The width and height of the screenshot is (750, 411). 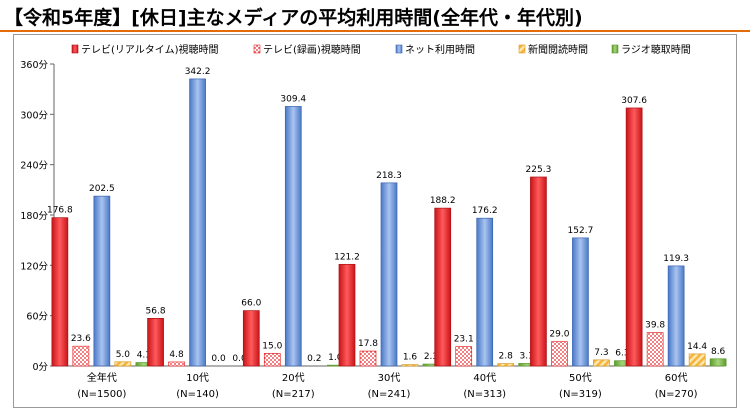 I want to click on legend-label: ネット利用時間, so click(x=440, y=50).